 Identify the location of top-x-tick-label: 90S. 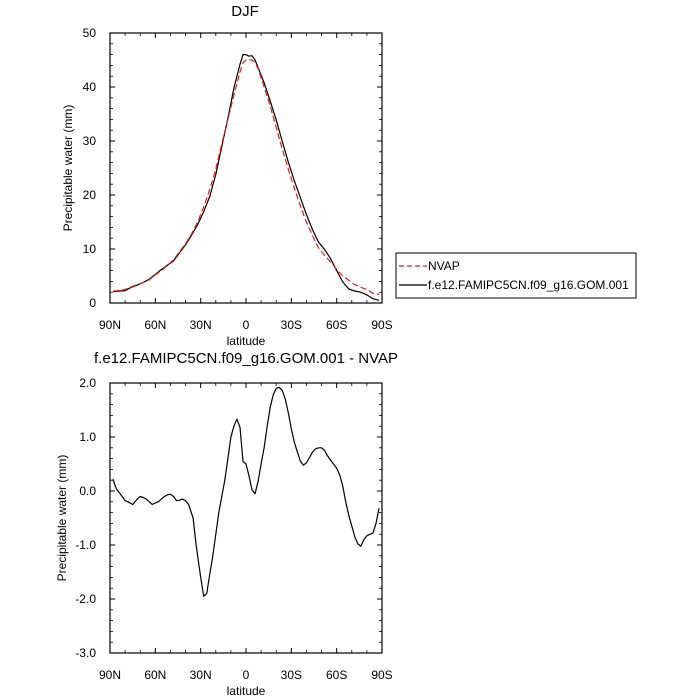
(381, 325).